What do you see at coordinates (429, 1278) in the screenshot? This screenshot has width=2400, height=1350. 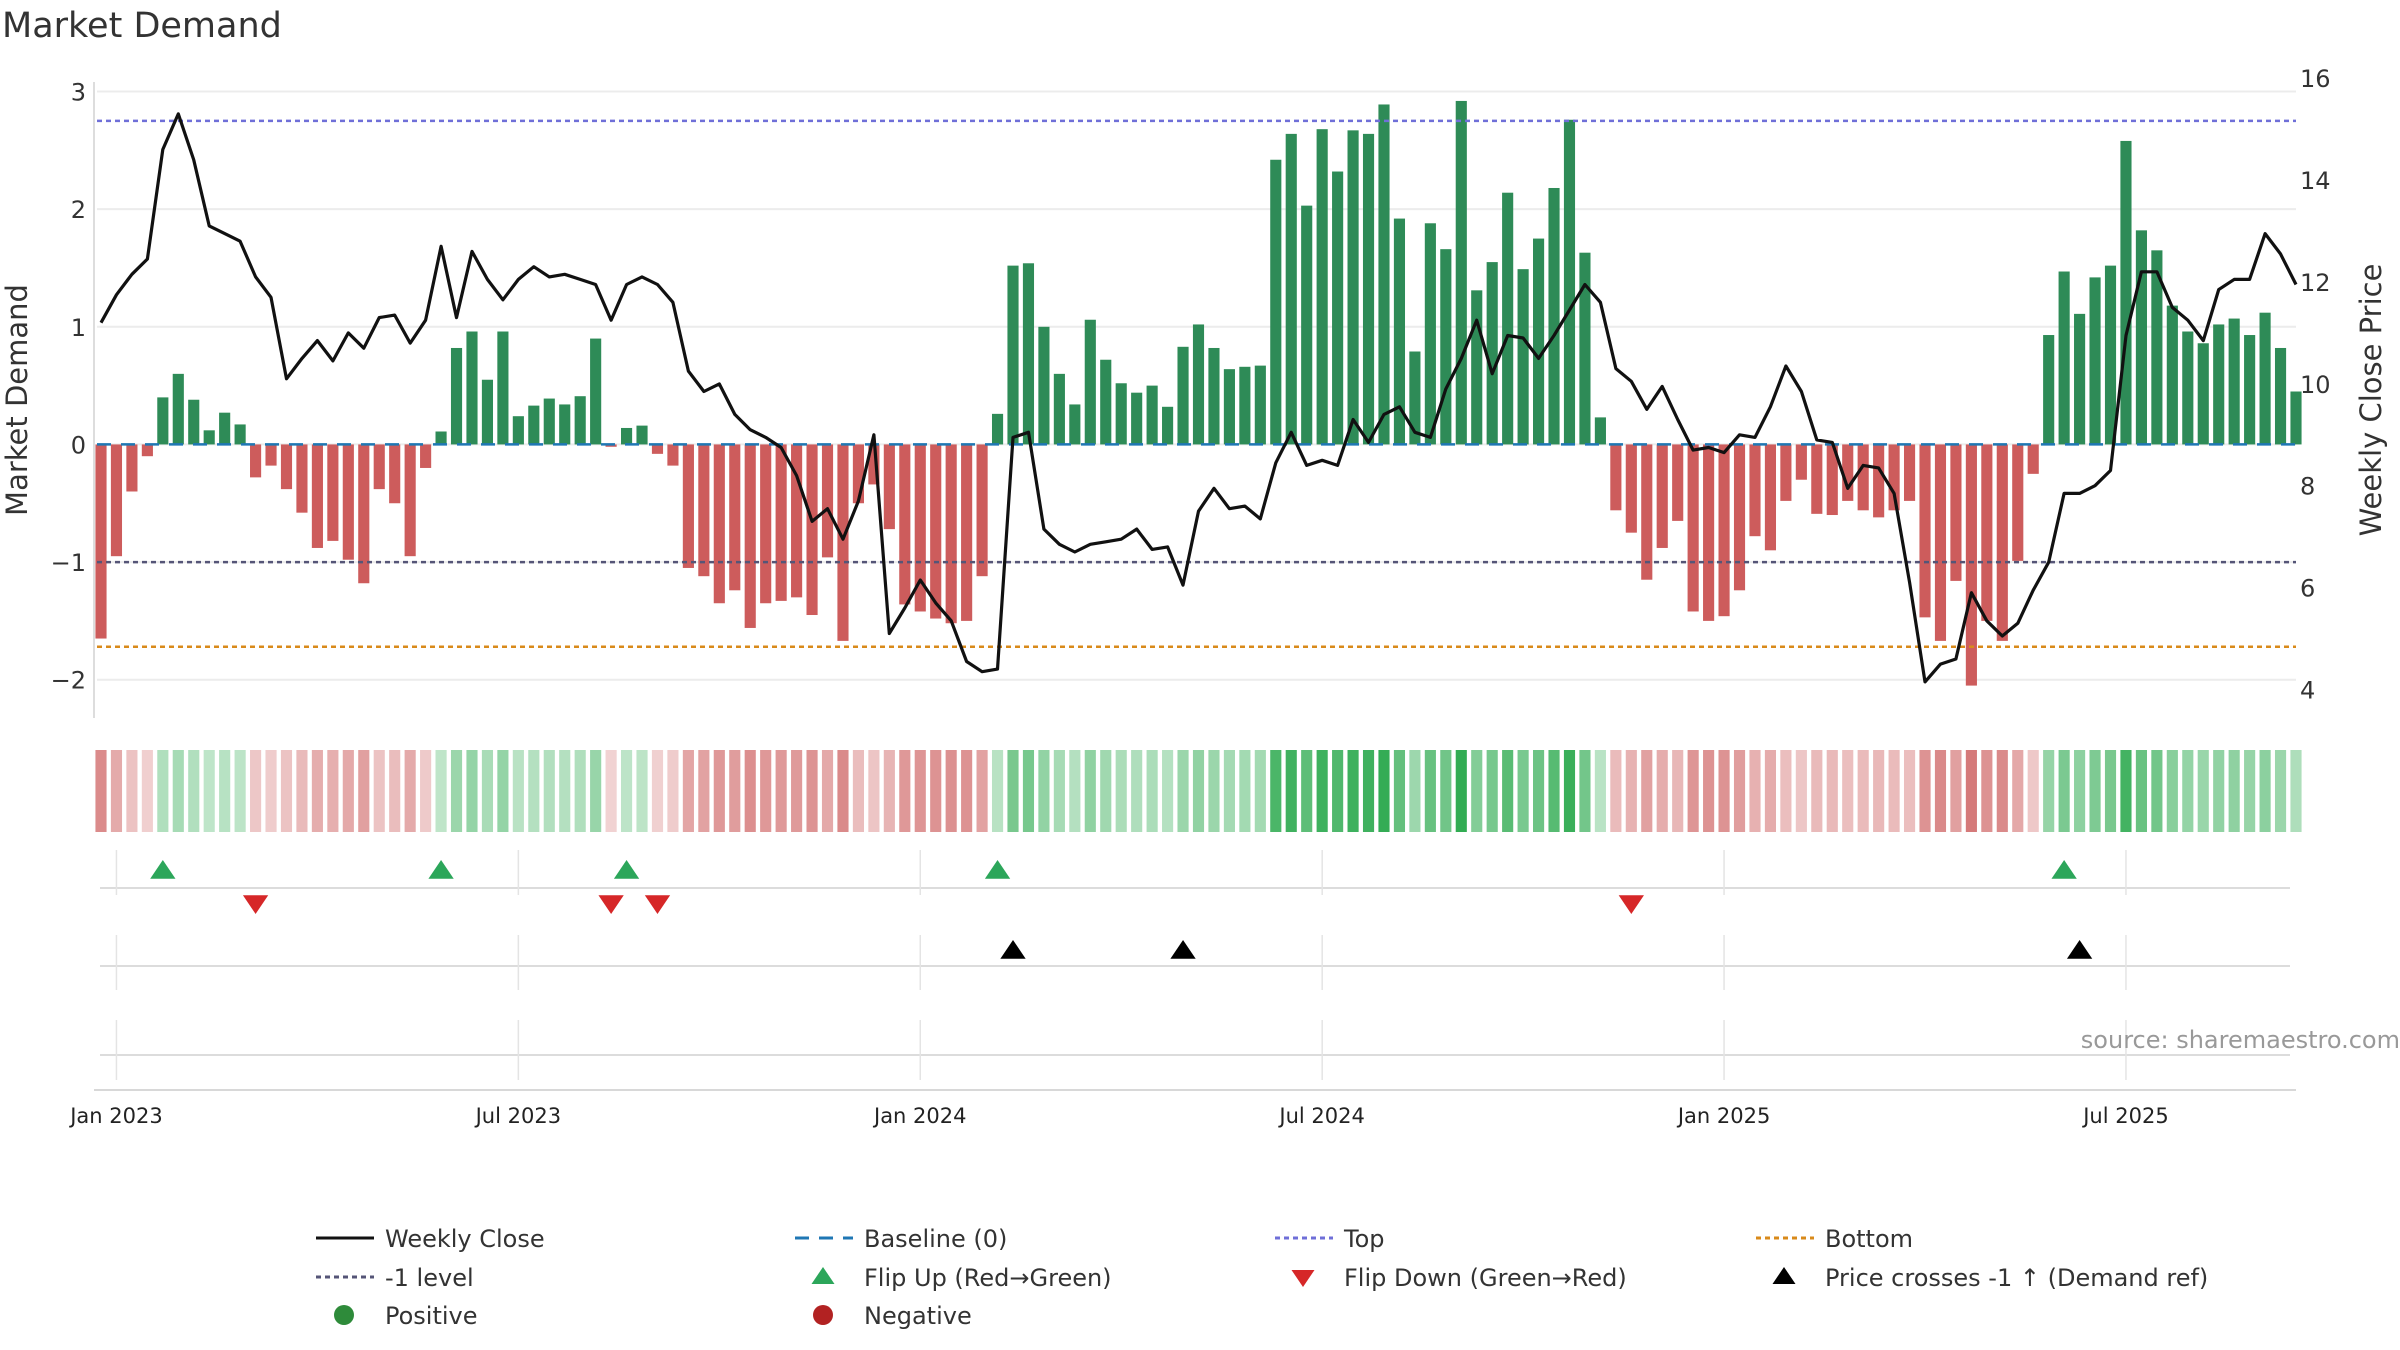 I see `legend-label: -1 level` at bounding box center [429, 1278].